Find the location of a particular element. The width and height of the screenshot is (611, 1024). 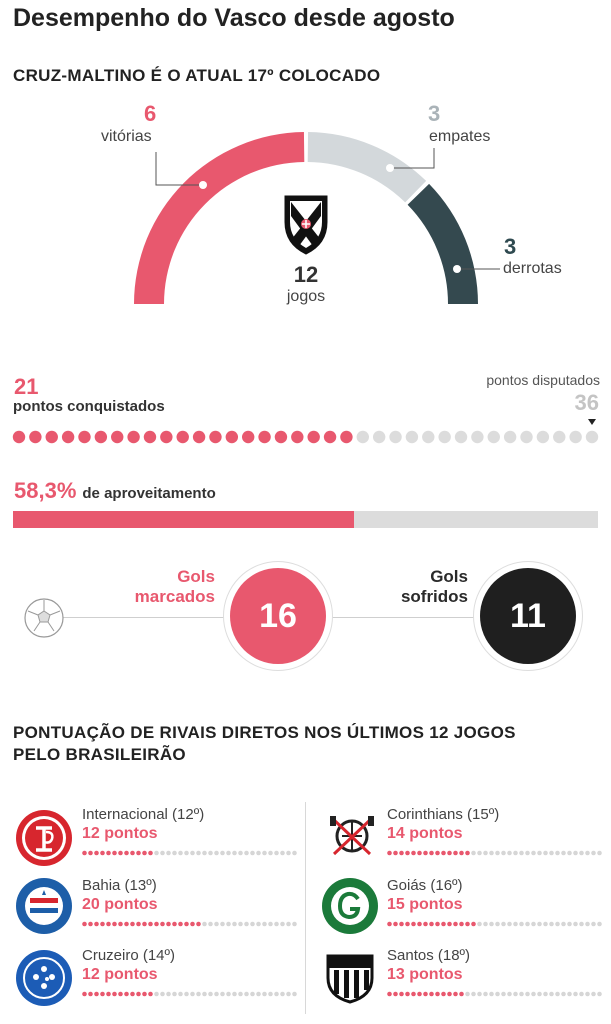

page-subtitle: CRUZ-MALTINO É O ATUAL 17º COLOCADO is located at coordinates (197, 75).